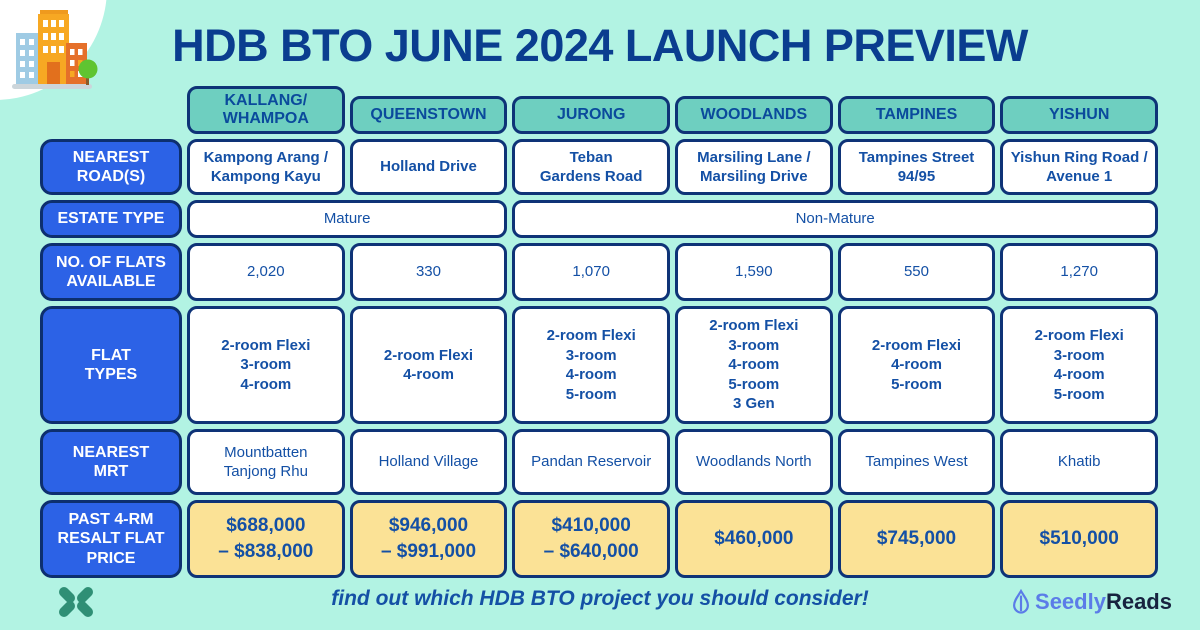 This screenshot has height=630, width=1200. I want to click on cell-mrt-yishun: Khatib, so click(1079, 462).